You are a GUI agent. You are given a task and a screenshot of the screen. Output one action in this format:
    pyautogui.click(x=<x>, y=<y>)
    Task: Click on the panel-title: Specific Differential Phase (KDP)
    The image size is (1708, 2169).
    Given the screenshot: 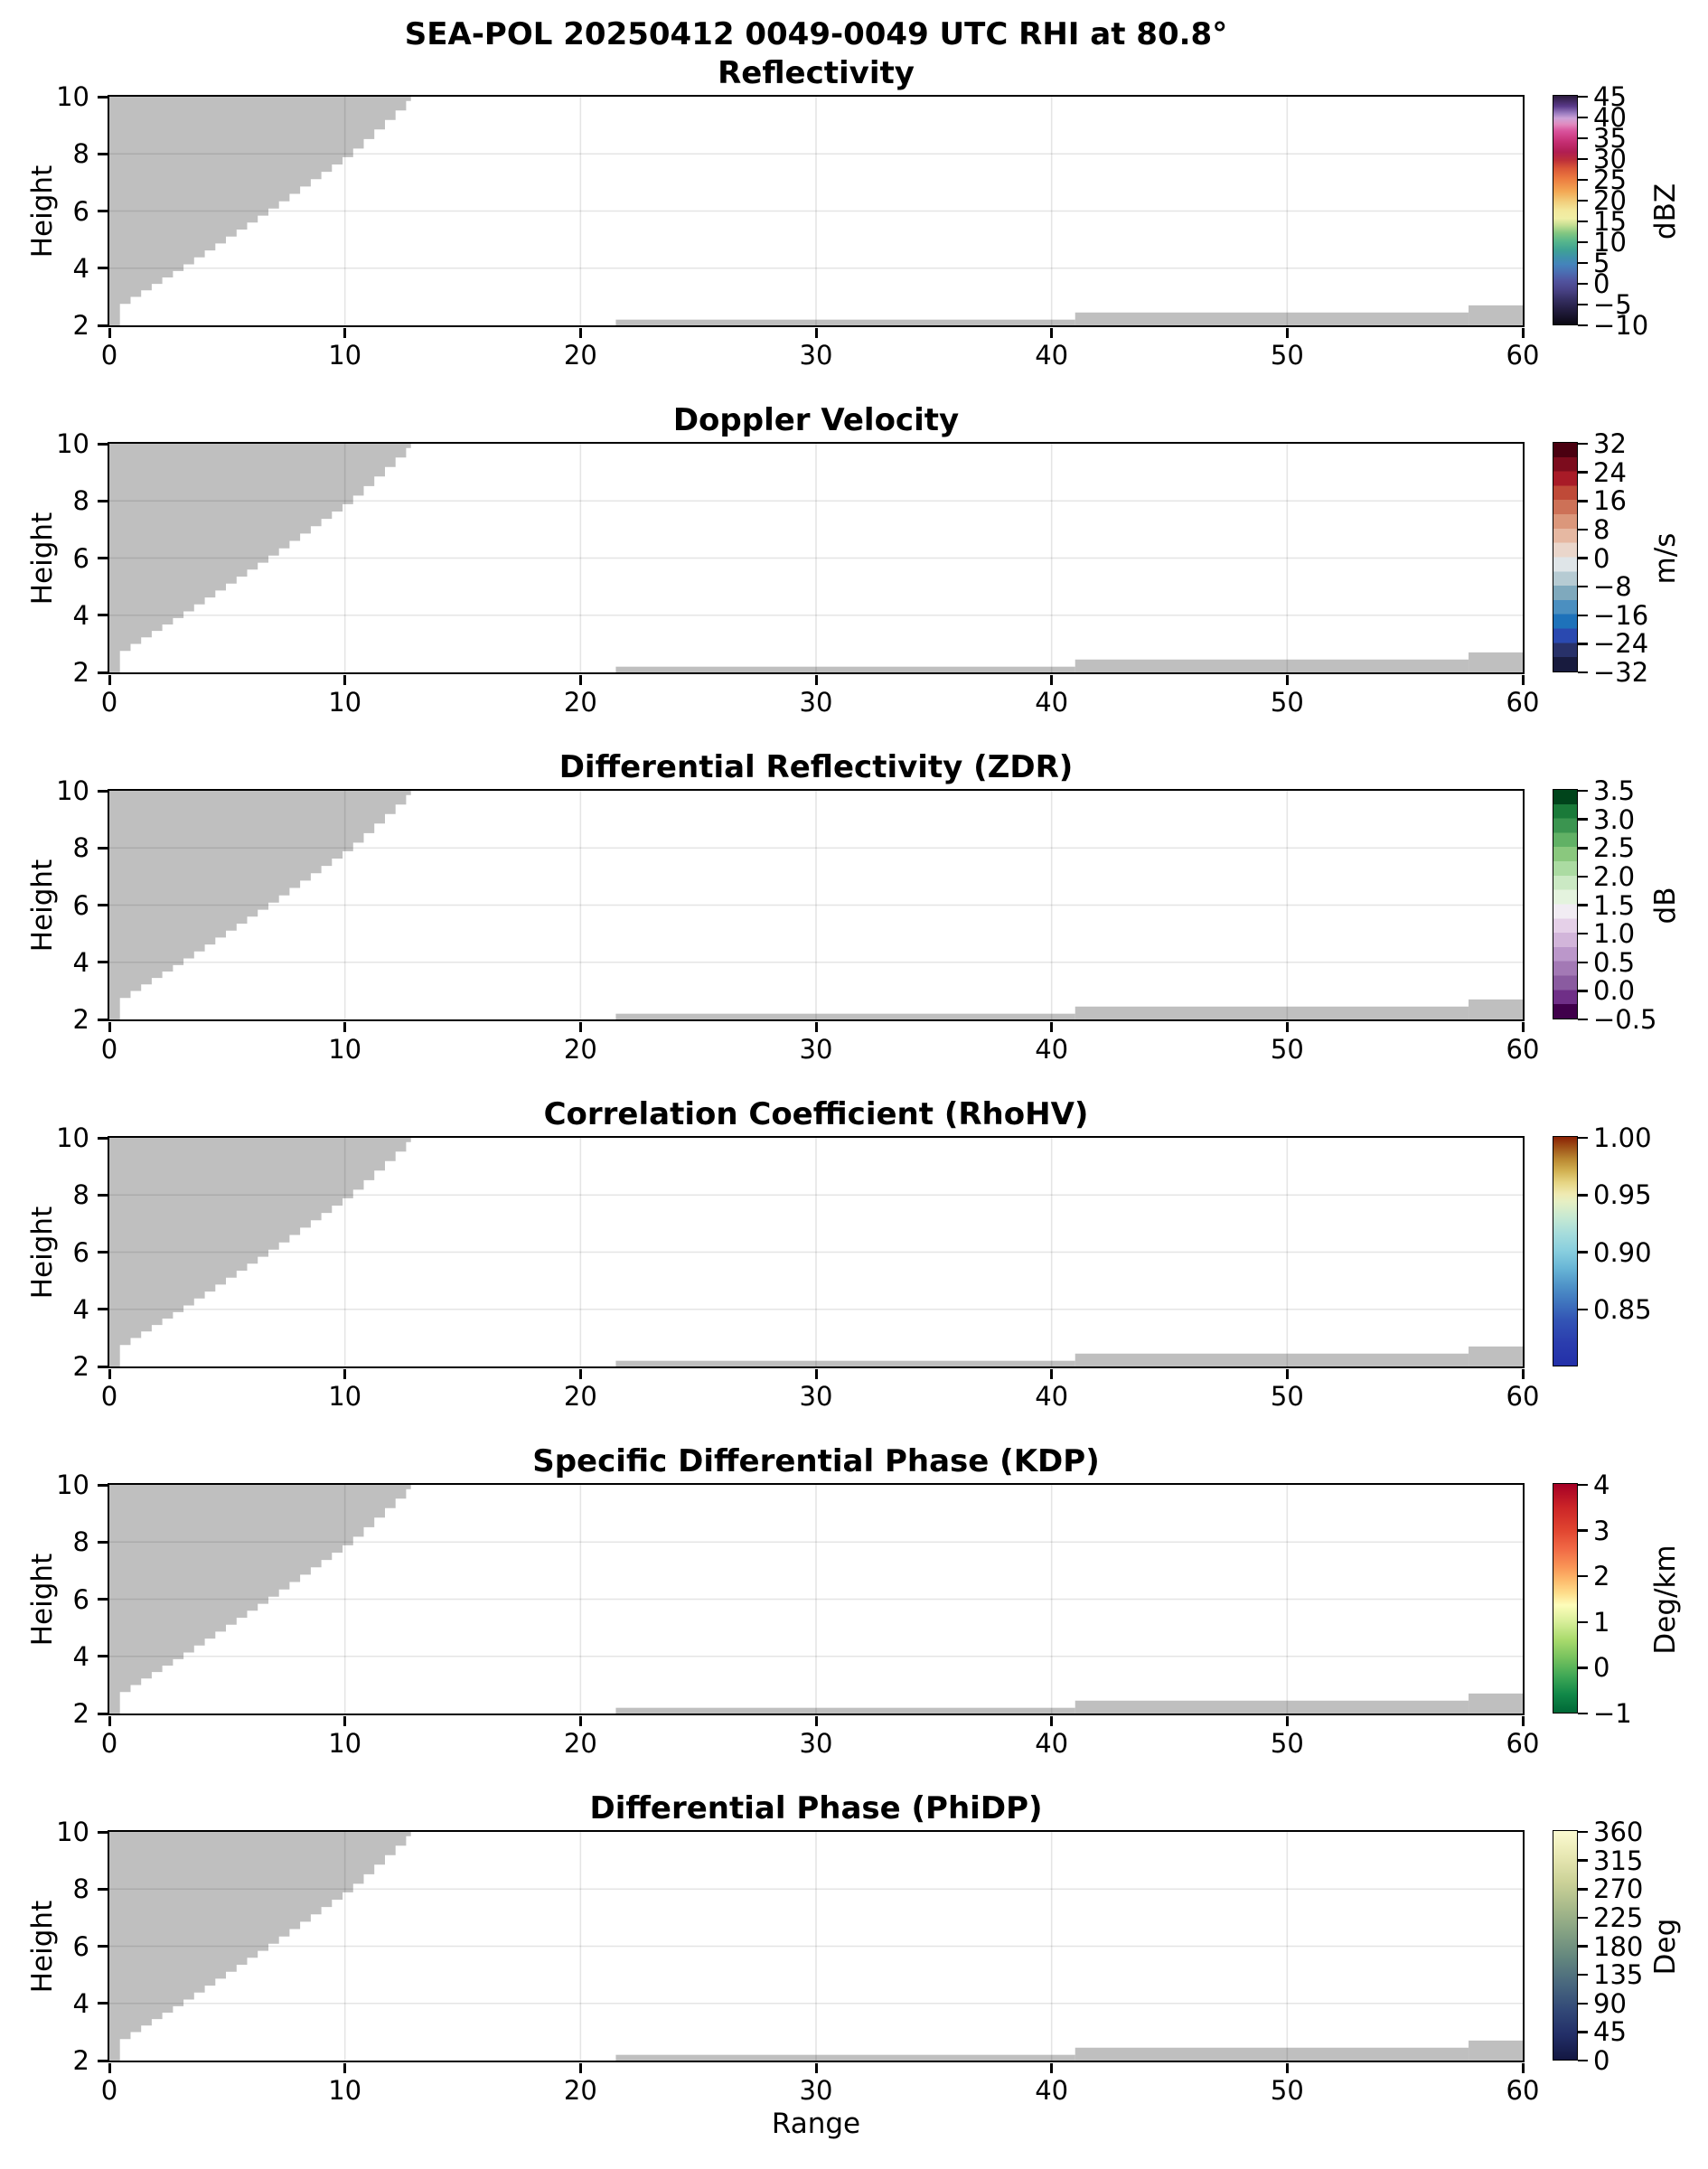 What is the action you would take?
    pyautogui.click(x=816, y=1461)
    